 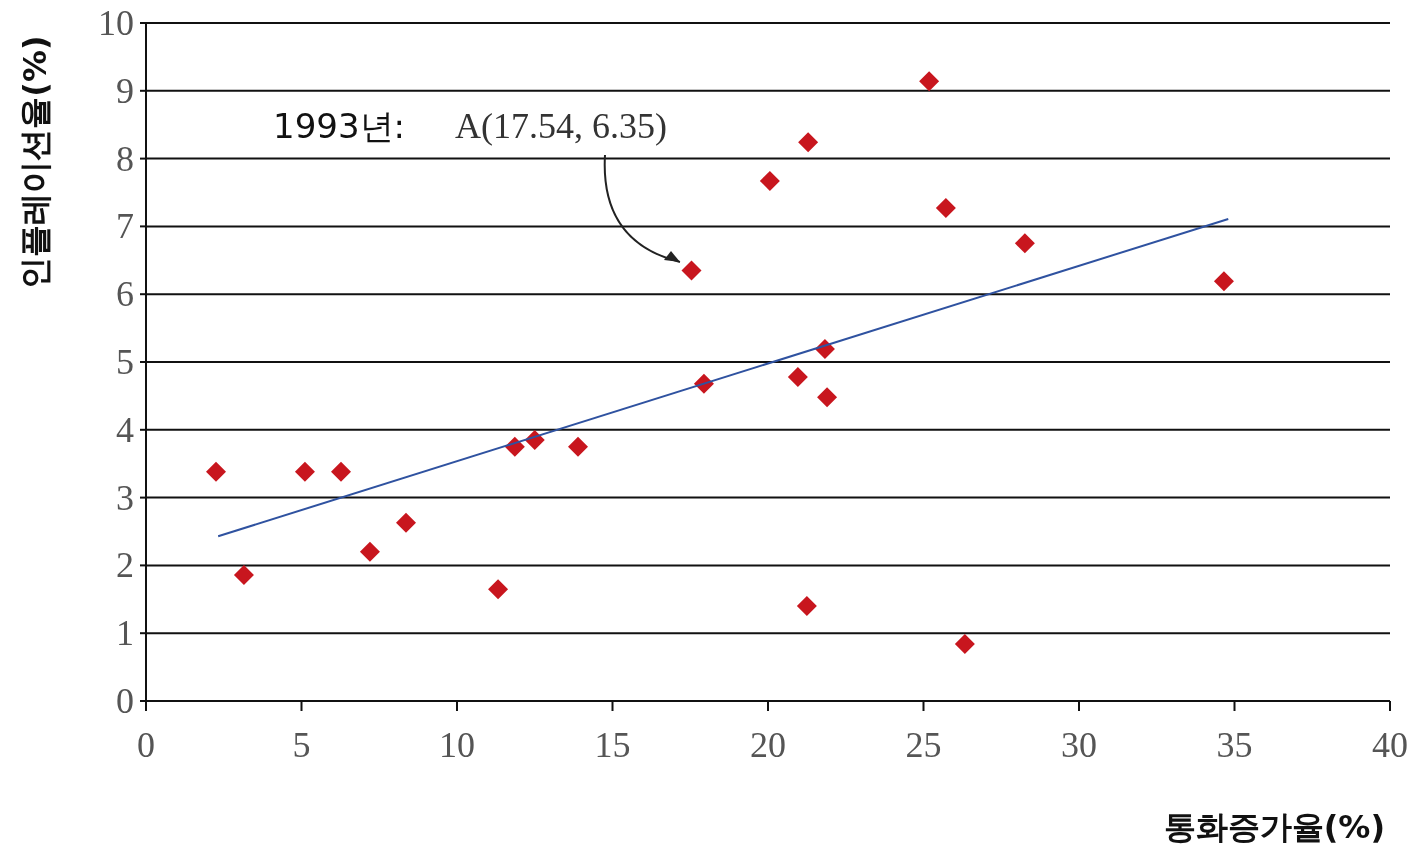 I want to click on y-tick-label: 9, so click(x=125, y=90).